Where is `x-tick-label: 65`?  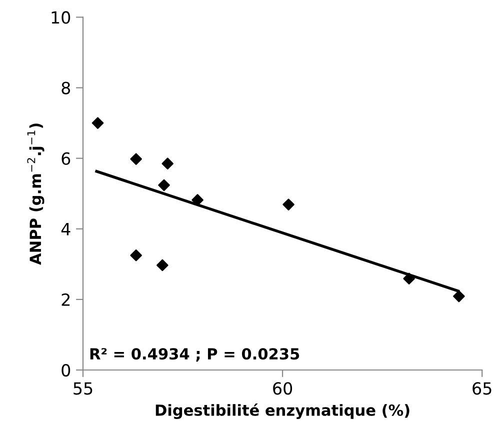
x-tick-label: 65 is located at coordinates (482, 388).